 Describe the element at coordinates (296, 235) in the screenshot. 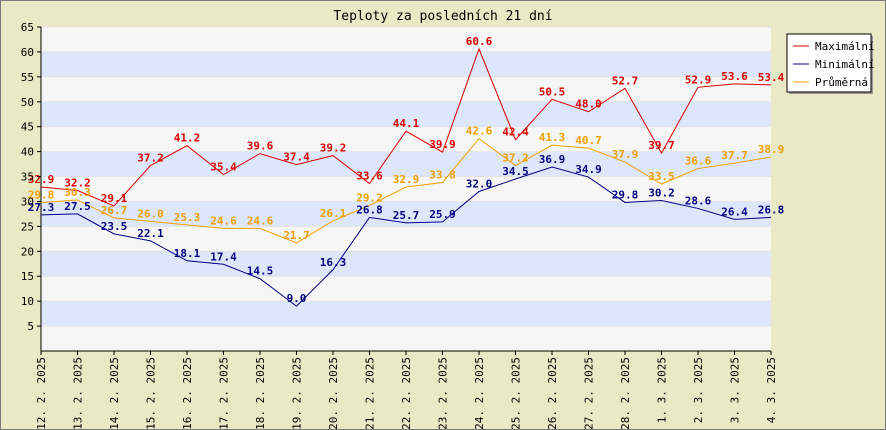

I see `data-label: 21.7` at that location.